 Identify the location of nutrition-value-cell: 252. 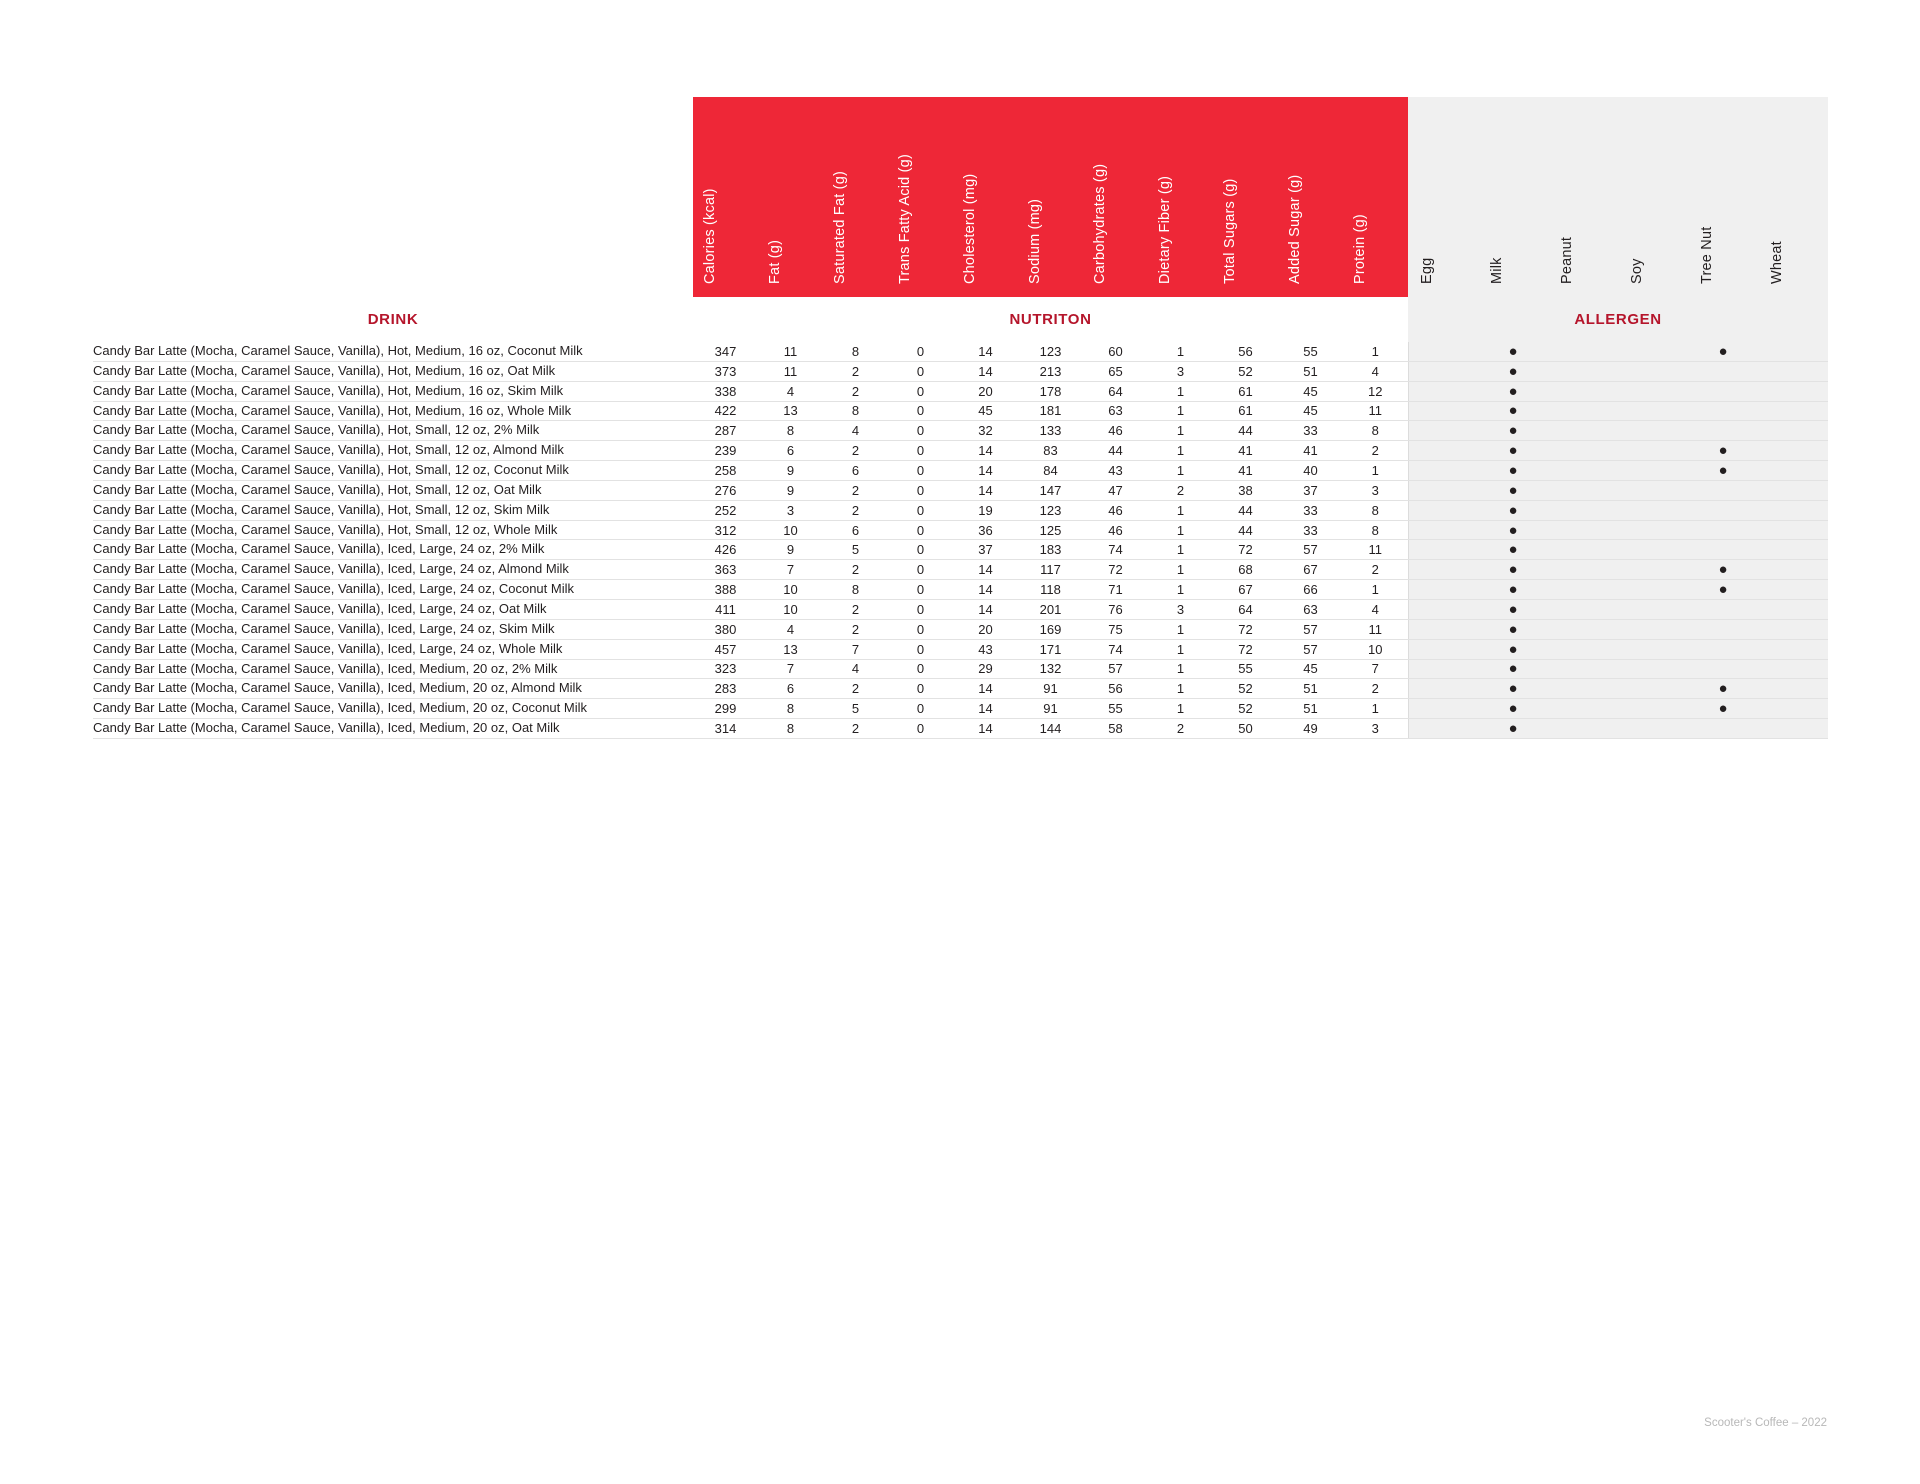
(725, 510).